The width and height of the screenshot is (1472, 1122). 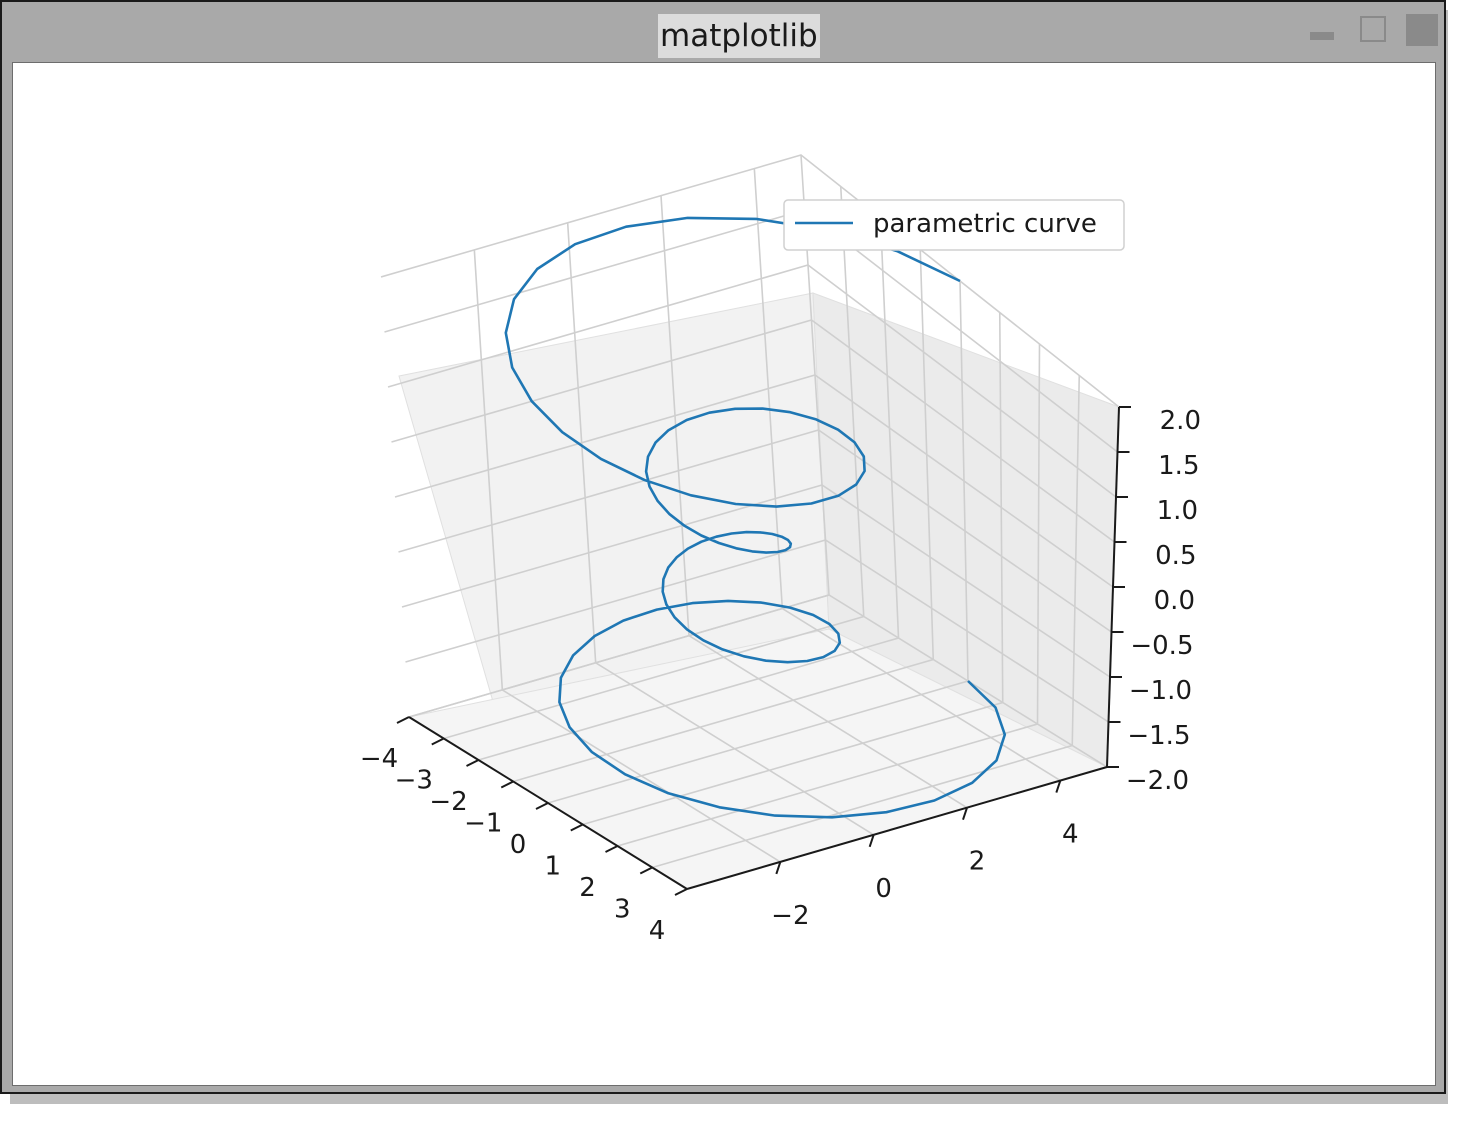 I want to click on x-tick-label-4: 0, so click(x=518, y=845).